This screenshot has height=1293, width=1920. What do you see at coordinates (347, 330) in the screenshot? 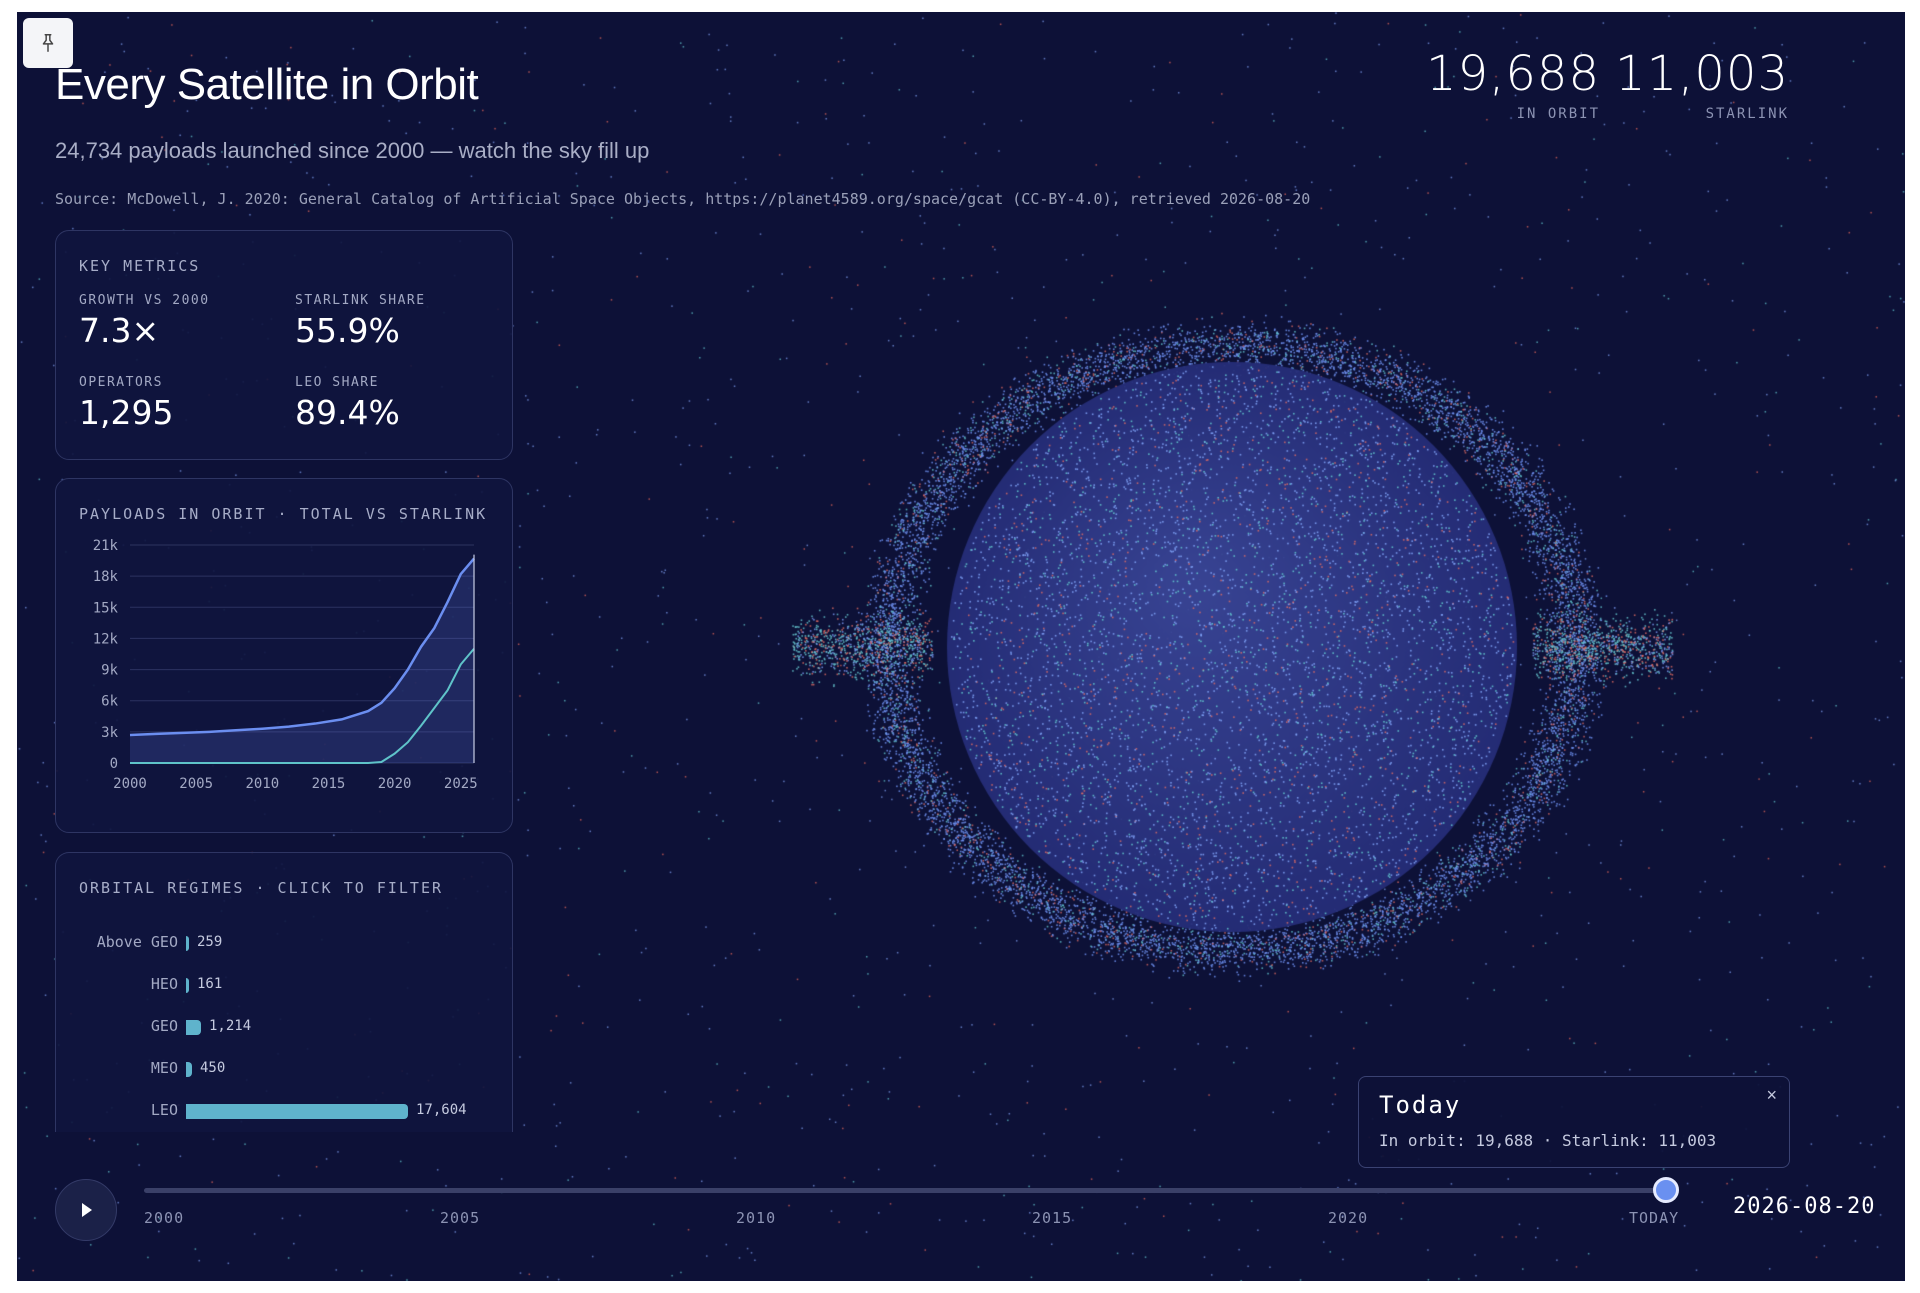
I see `metric-value: 55.9%` at bounding box center [347, 330].